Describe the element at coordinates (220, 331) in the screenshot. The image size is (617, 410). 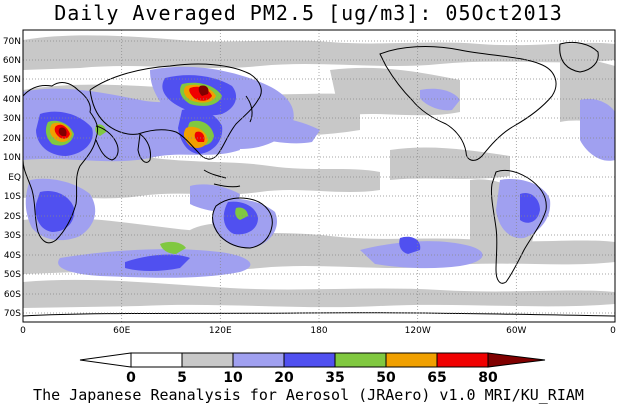
I see `lon-label: 120E` at that location.